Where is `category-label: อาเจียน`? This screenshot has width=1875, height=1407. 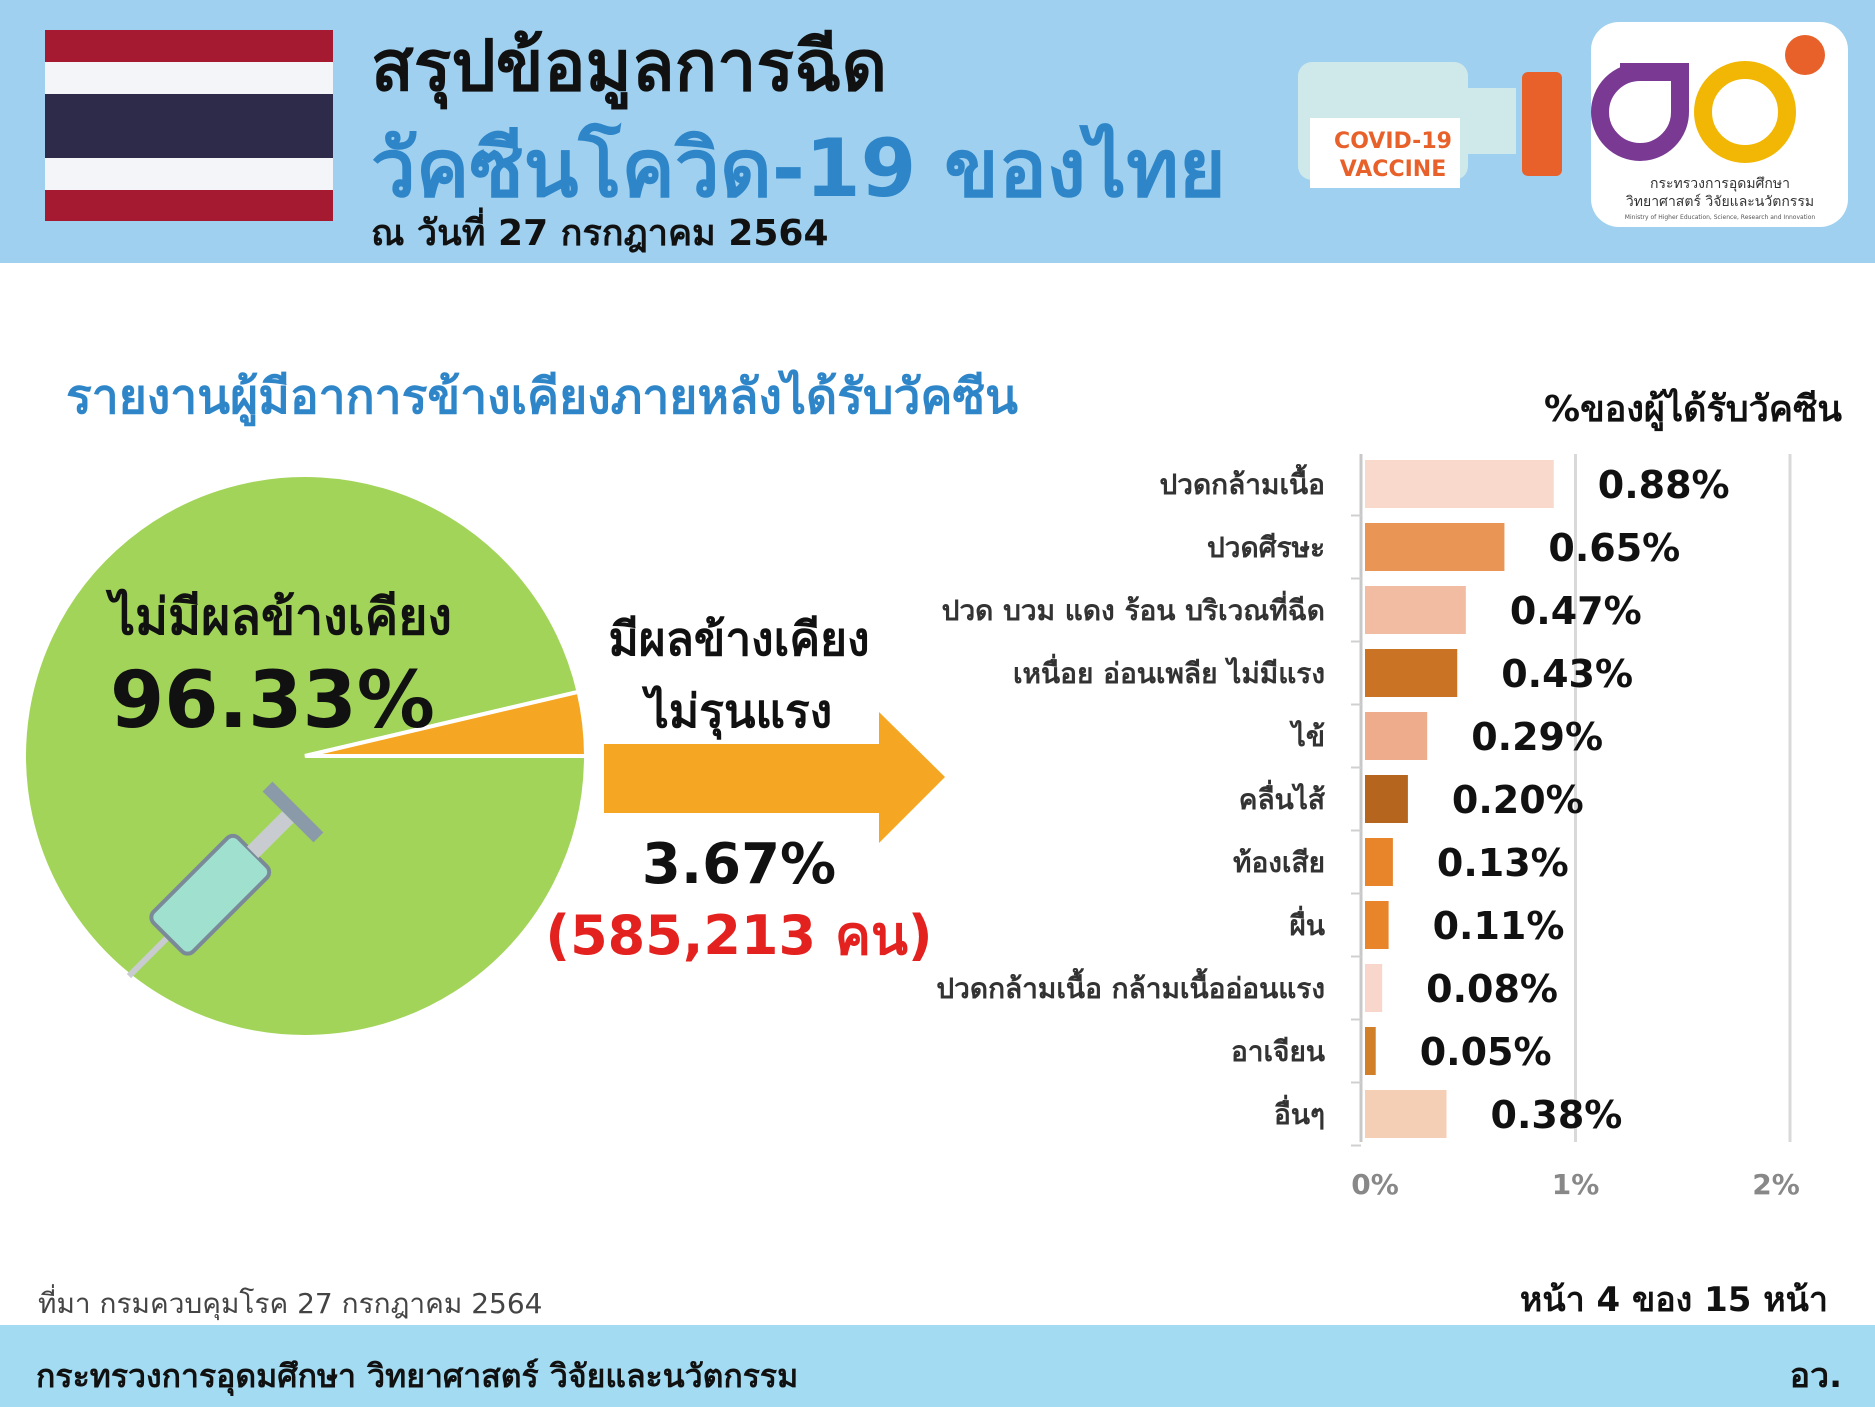 category-label: อาเจียน is located at coordinates (1278, 1051).